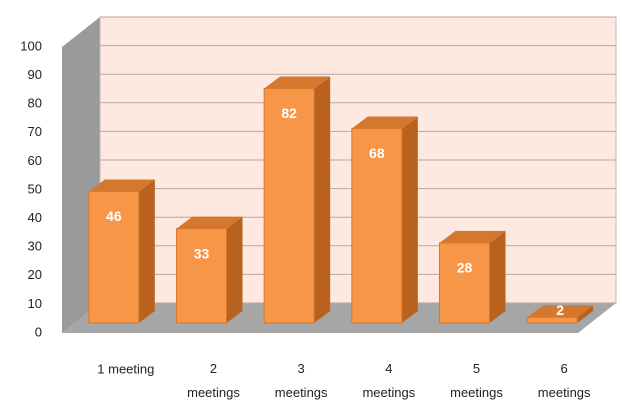 Image resolution: width=622 pixels, height=407 pixels. What do you see at coordinates (35, 246) in the screenshot?
I see `y-tick-label: 30` at bounding box center [35, 246].